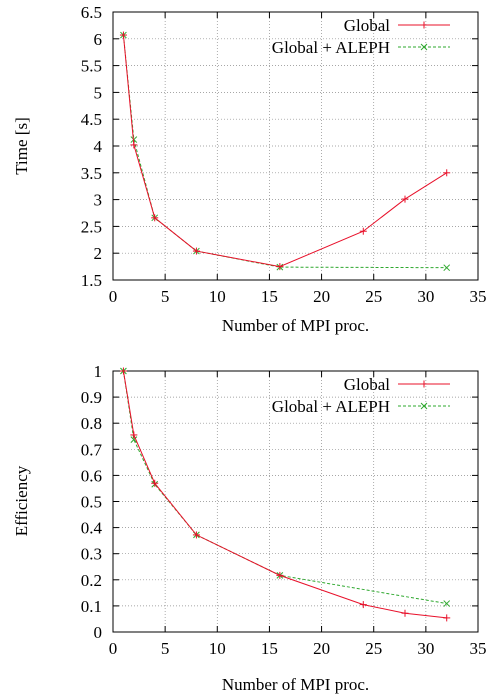  I want to click on y-tick-label: 3, so click(98, 200).